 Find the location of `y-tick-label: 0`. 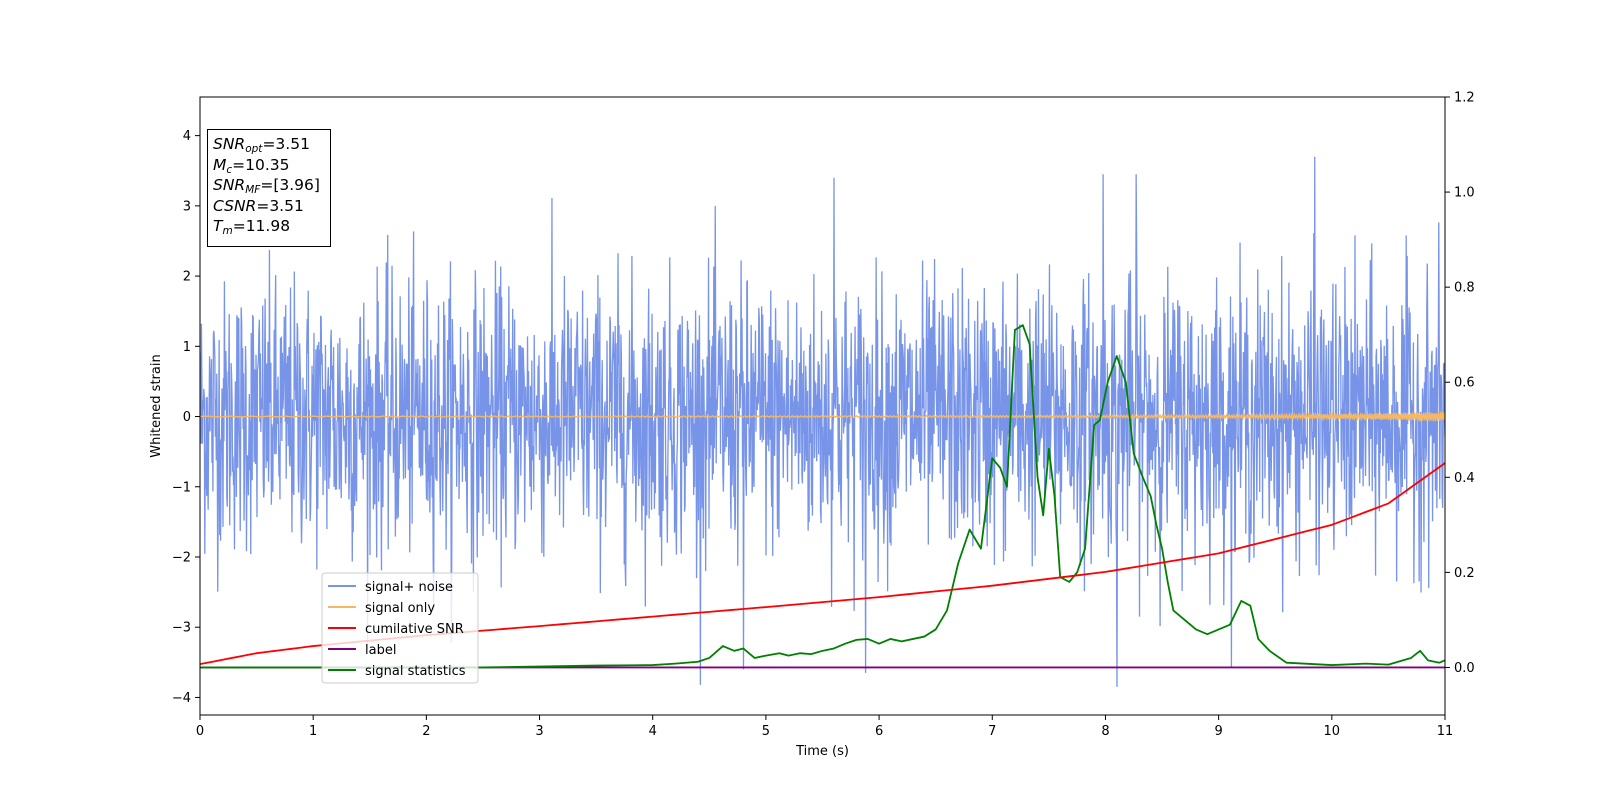

y-tick-label: 0 is located at coordinates (187, 417).